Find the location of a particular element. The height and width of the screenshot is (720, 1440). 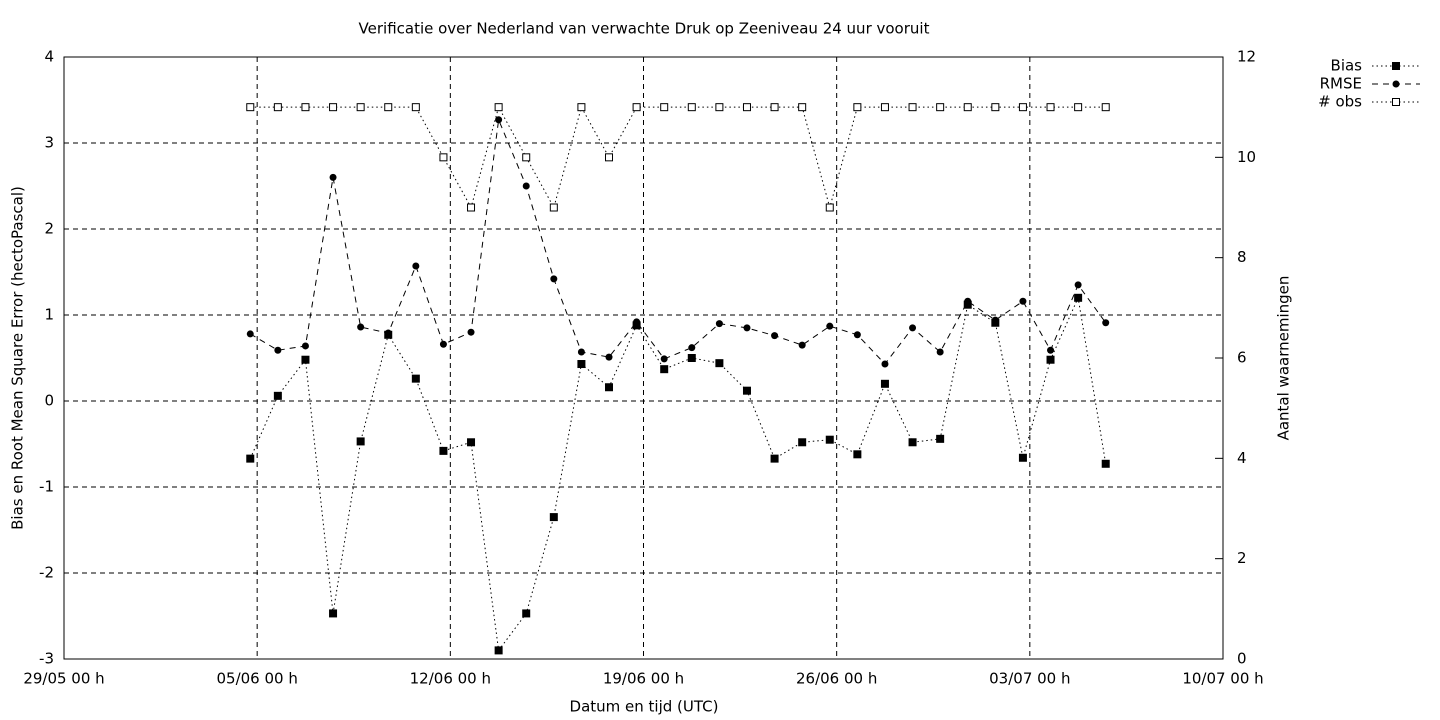

y-tick-label: 4 is located at coordinates (49, 57).